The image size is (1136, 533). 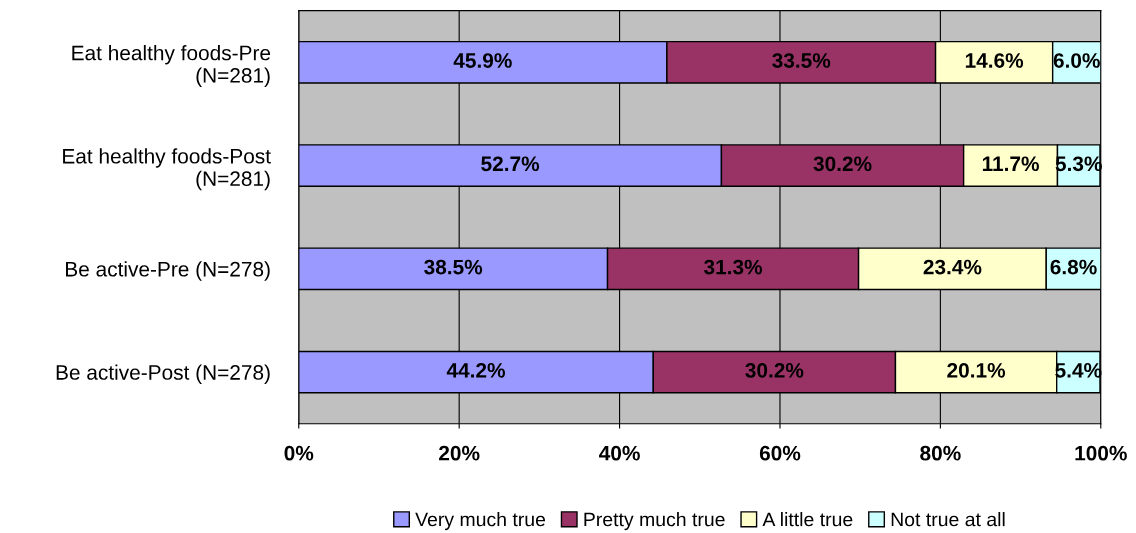 I want to click on data-label: 20.1%, so click(x=976, y=370).